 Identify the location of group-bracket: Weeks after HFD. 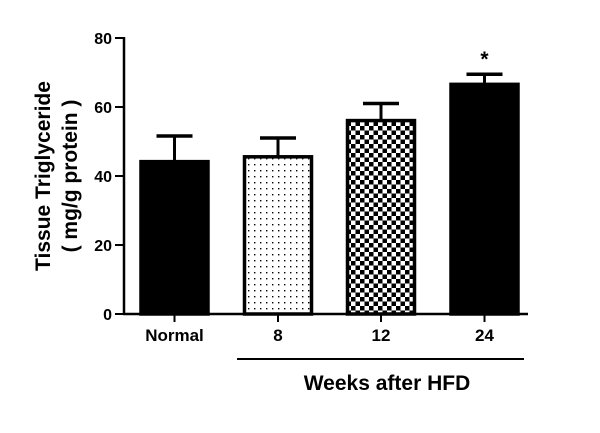
(380, 376).